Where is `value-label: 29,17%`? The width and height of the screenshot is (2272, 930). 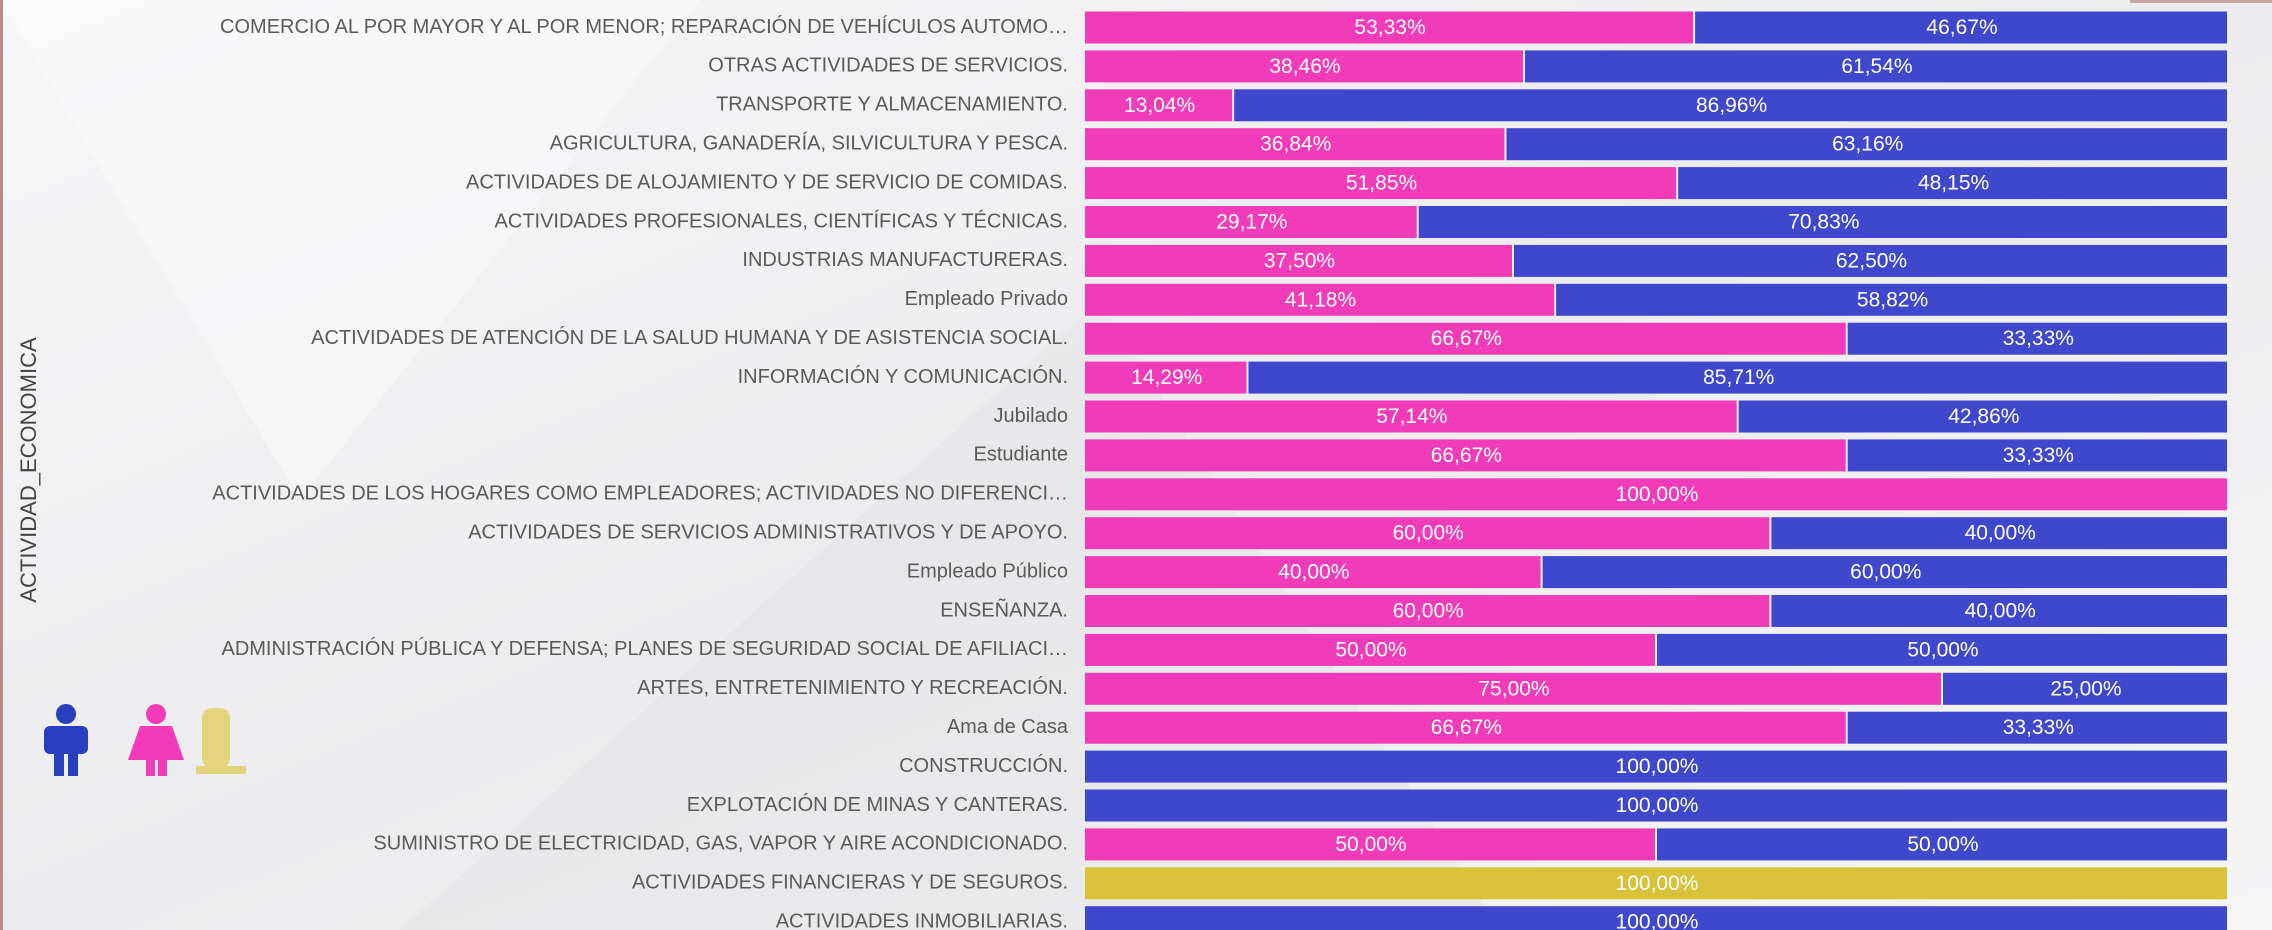 value-label: 29,17% is located at coordinates (1251, 222).